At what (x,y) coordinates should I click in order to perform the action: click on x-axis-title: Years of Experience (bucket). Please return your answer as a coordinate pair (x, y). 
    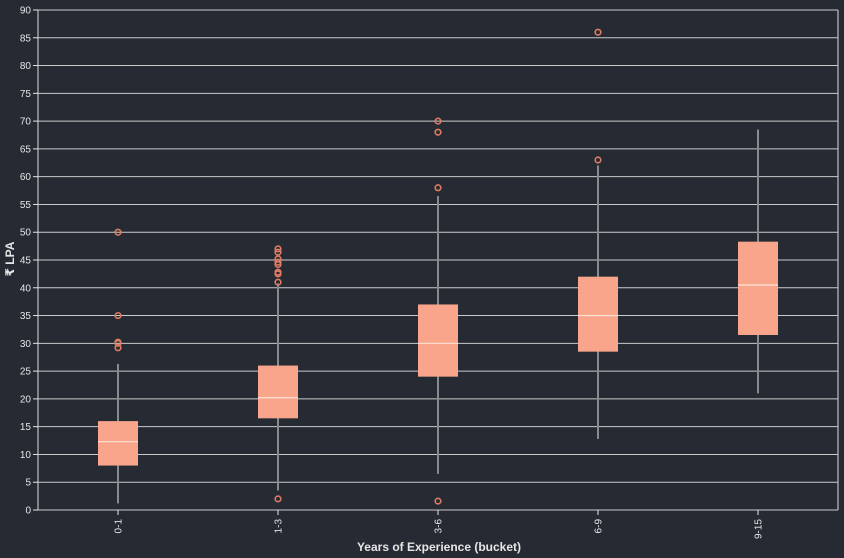
    Looking at the image, I should click on (439, 547).